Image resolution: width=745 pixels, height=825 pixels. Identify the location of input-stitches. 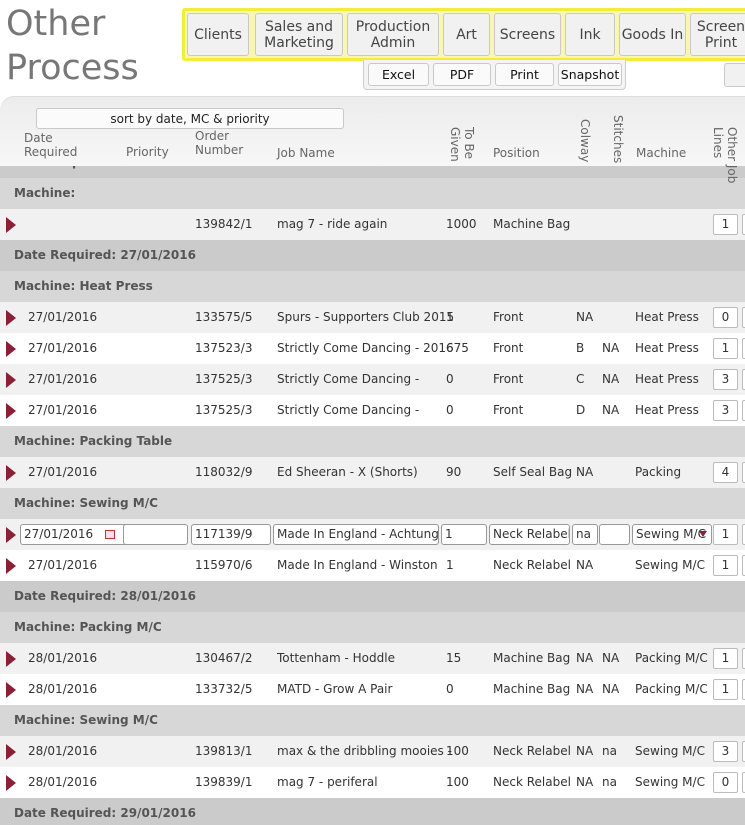
(614, 534).